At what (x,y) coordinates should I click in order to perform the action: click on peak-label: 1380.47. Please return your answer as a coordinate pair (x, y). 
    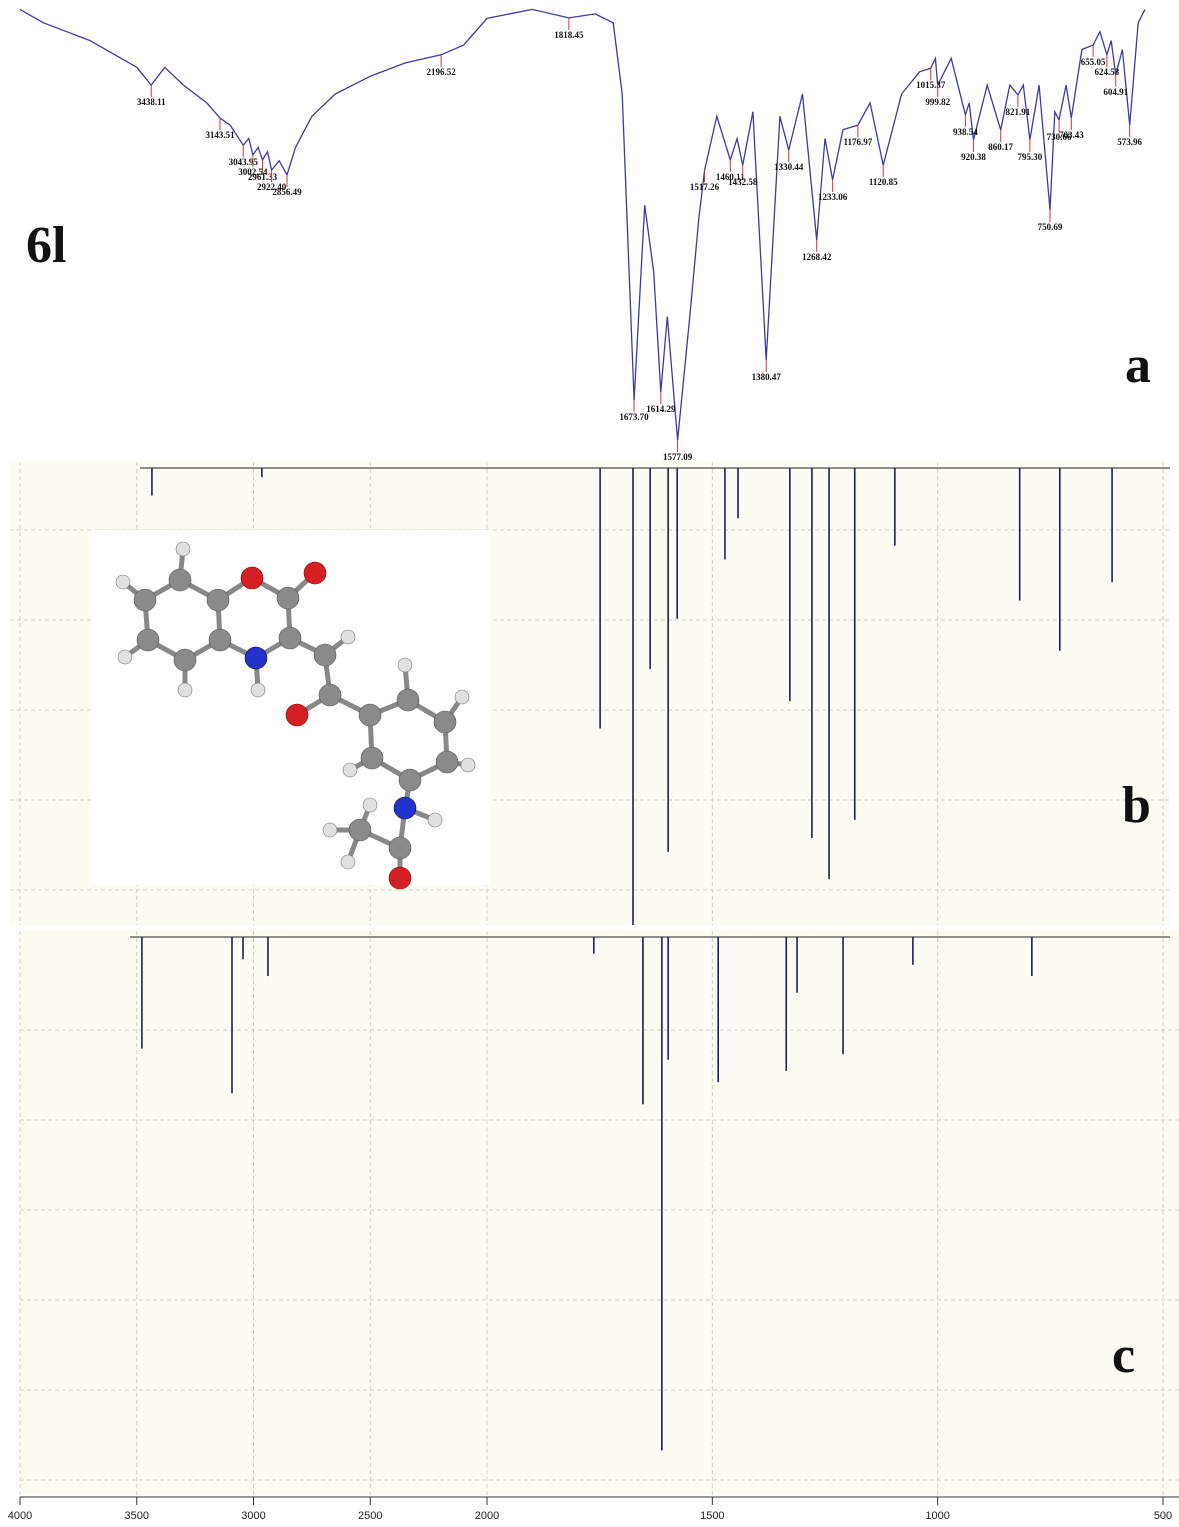
    Looking at the image, I should click on (767, 377).